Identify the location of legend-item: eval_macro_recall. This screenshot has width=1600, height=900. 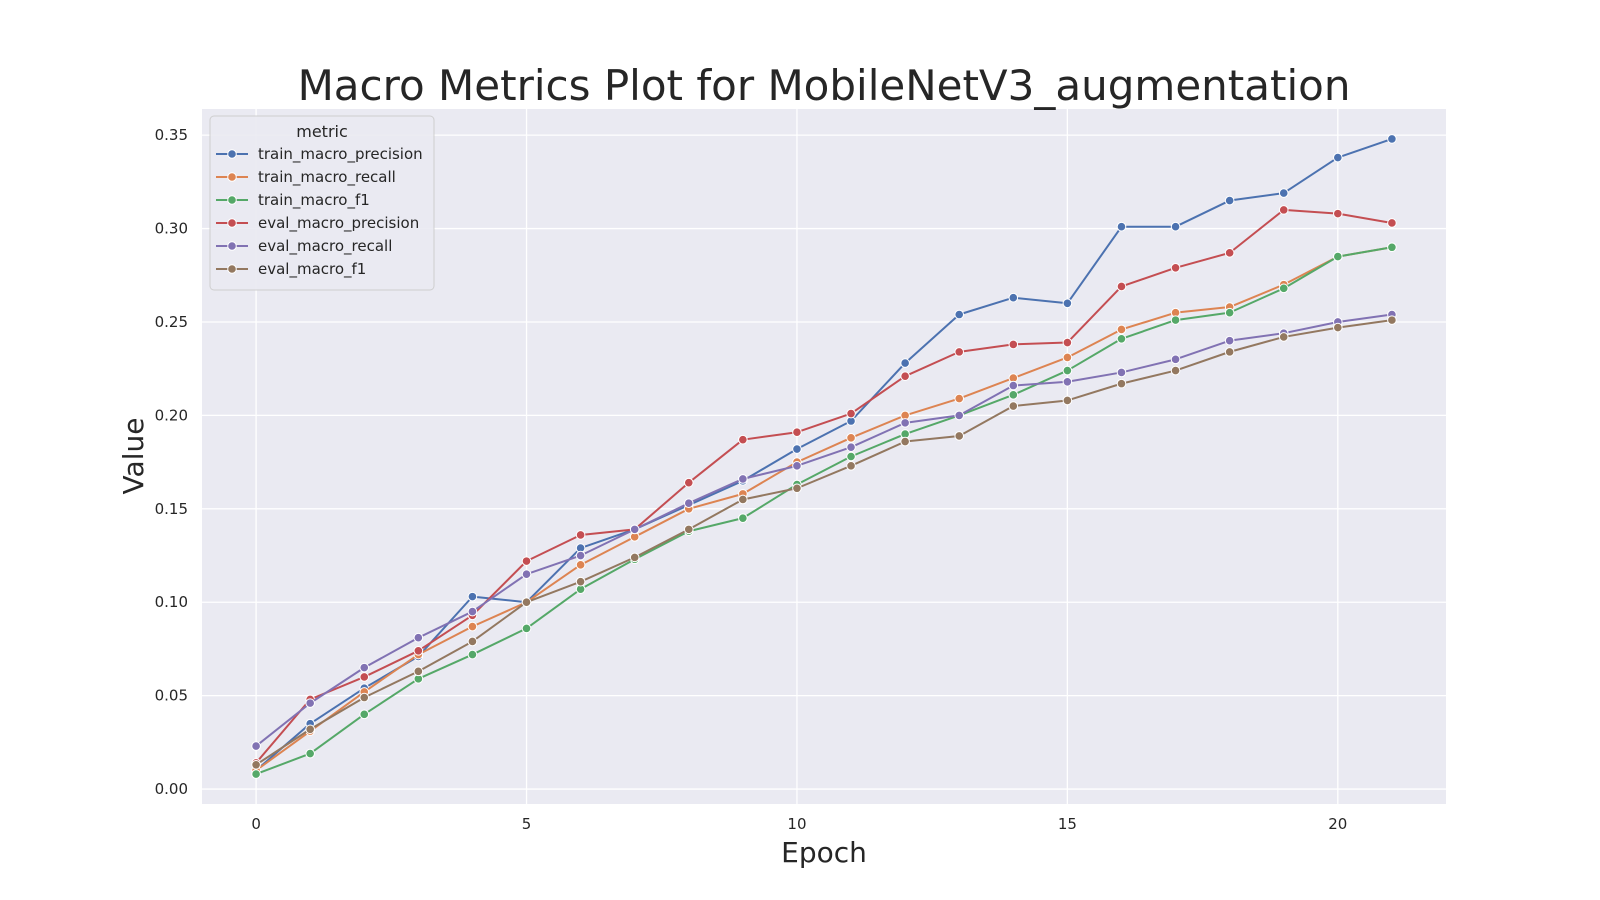
(304, 246).